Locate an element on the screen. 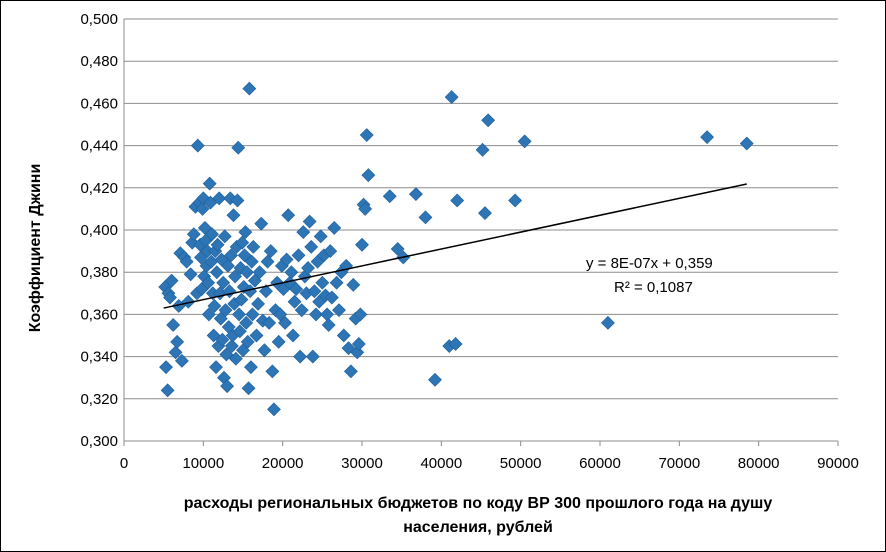  y-tick-label: 0,440 is located at coordinates (99, 146).